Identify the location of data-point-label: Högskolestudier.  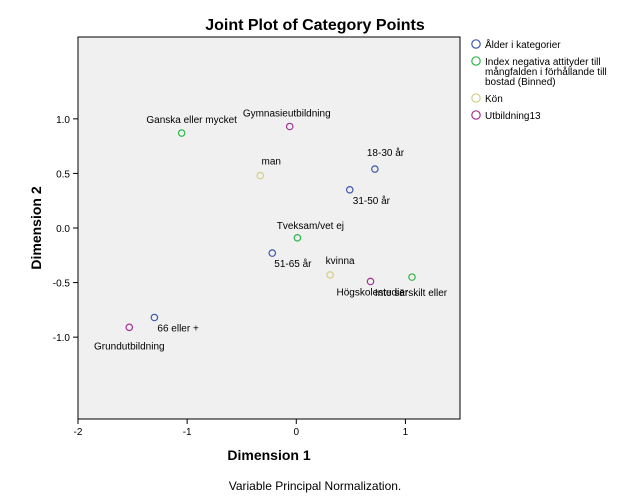
(373, 292).